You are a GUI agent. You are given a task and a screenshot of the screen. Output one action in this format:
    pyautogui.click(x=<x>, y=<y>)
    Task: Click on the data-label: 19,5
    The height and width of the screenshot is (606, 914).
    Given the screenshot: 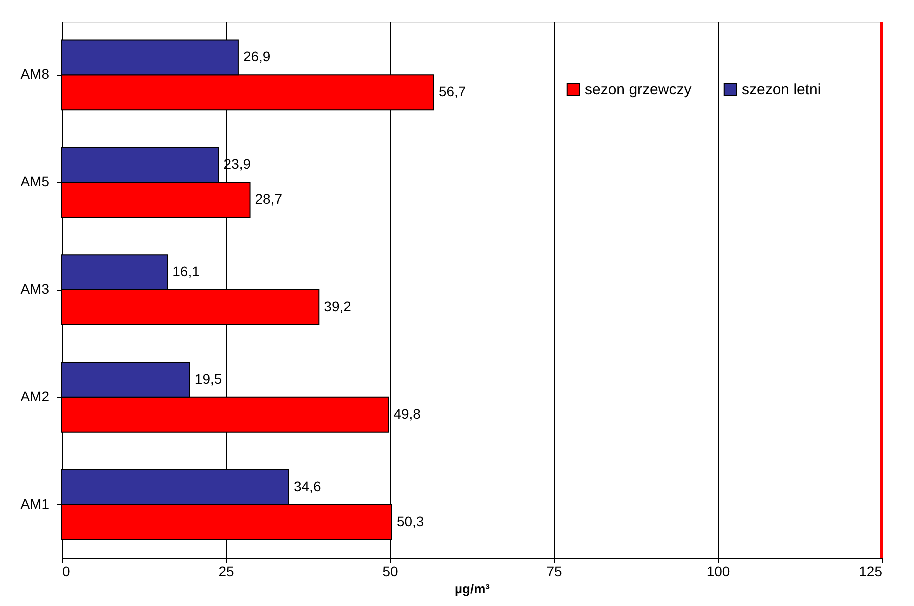 What is the action you would take?
    pyautogui.click(x=208, y=378)
    